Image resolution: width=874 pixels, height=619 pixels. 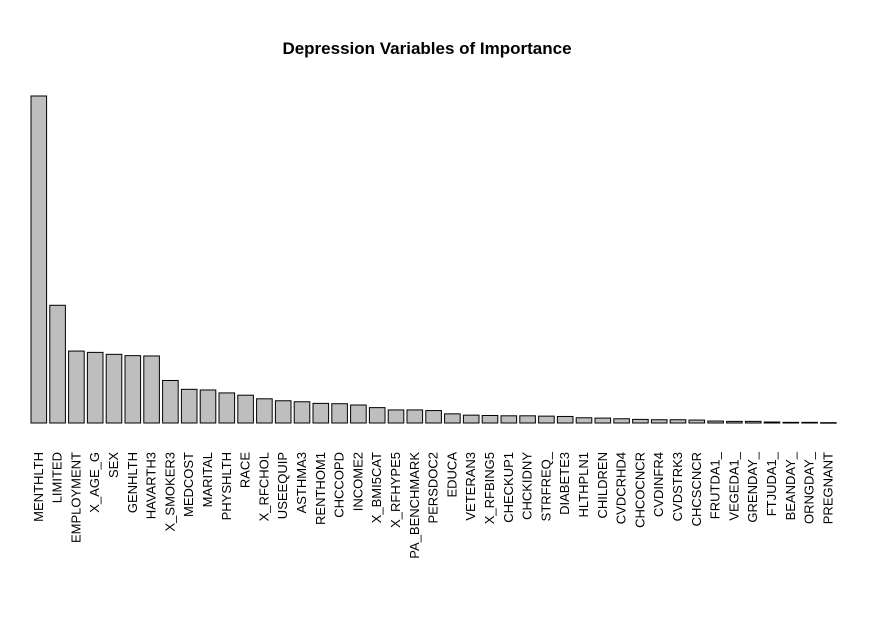 I want to click on x-tick-label: DIABETE3, so click(x=564, y=483).